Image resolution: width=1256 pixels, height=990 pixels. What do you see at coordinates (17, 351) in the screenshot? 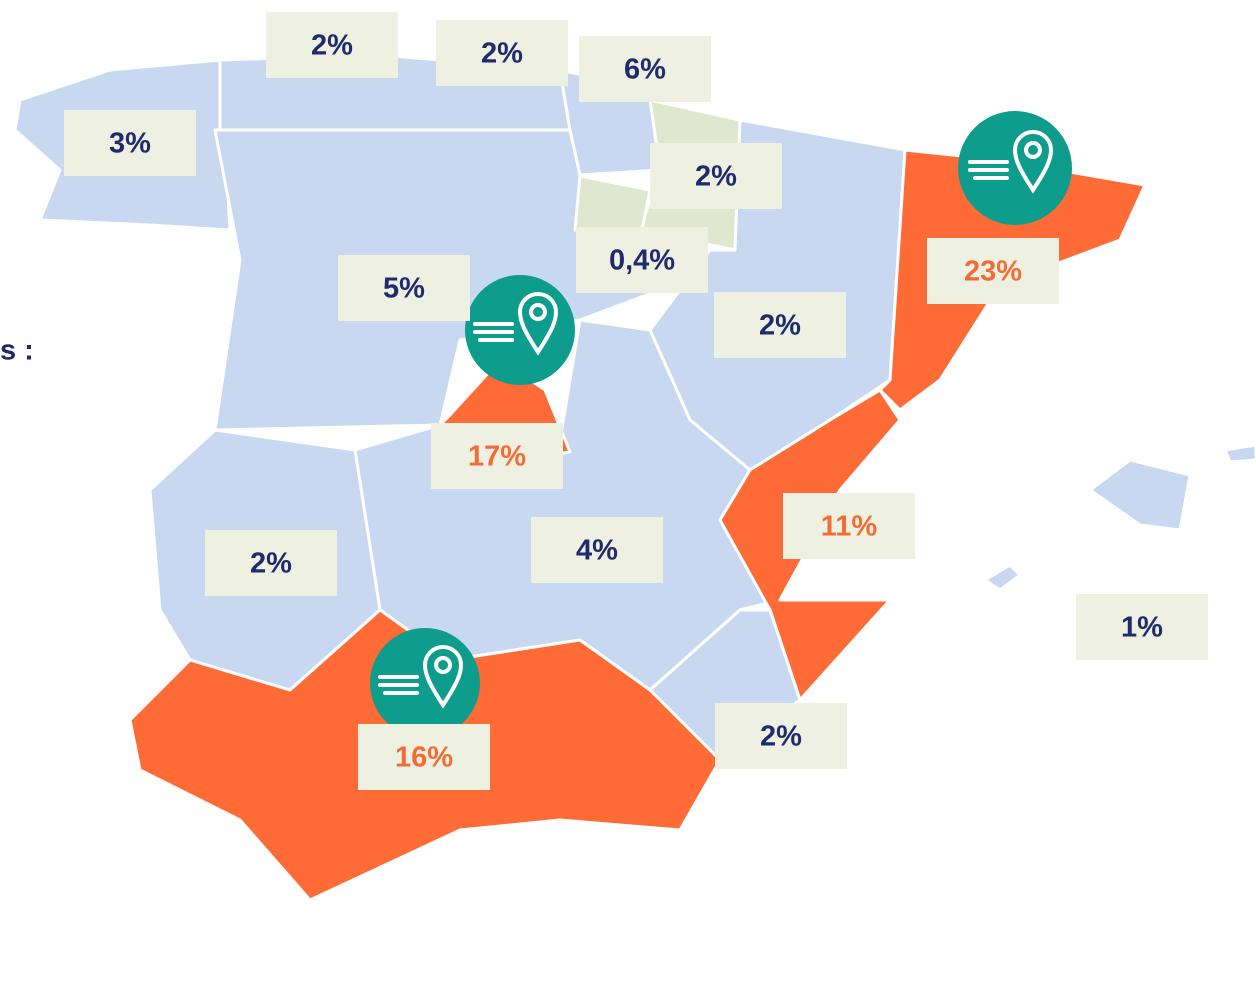
I see `partial-text: s :` at bounding box center [17, 351].